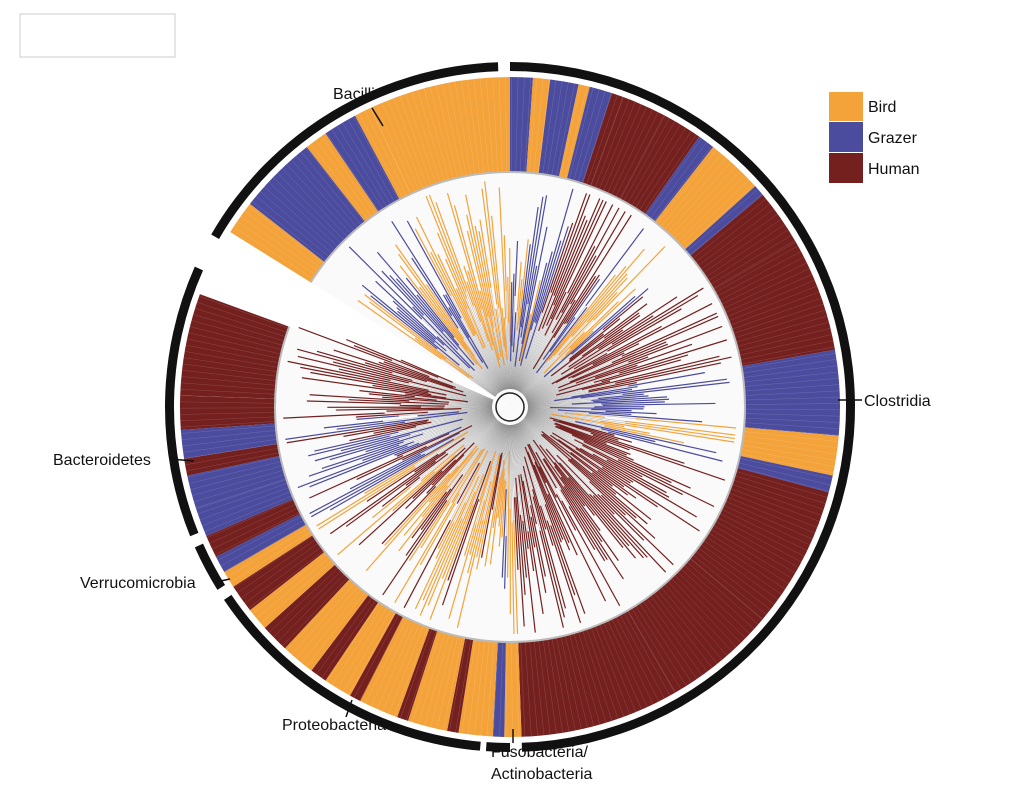 This screenshot has height=807, width=1016. What do you see at coordinates (97, 35) in the screenshot?
I see `header-box` at bounding box center [97, 35].